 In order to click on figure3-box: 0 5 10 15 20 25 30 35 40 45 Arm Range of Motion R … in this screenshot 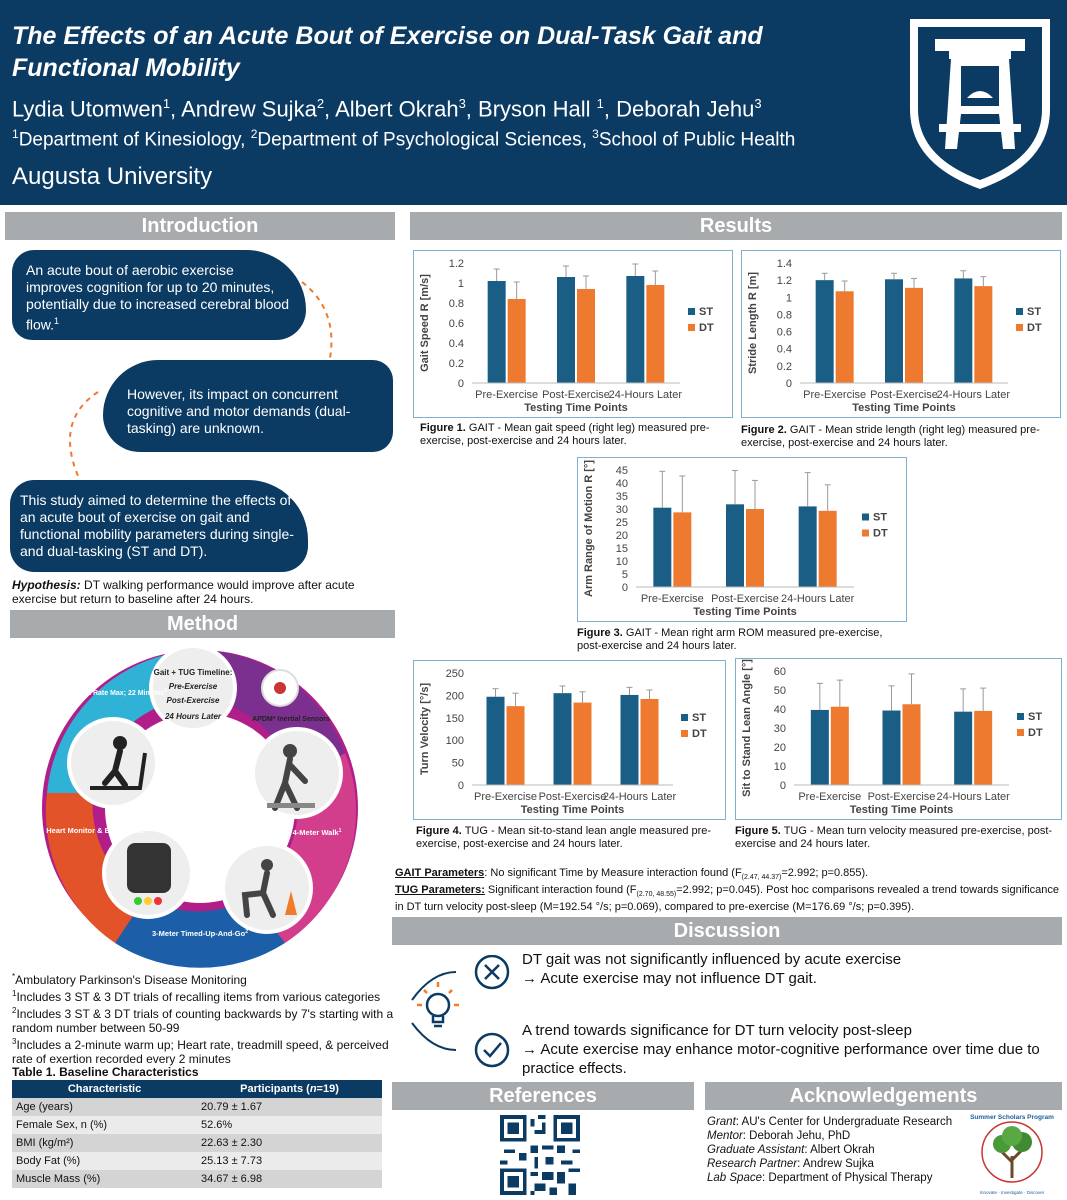, I will do `click(742, 539)`.